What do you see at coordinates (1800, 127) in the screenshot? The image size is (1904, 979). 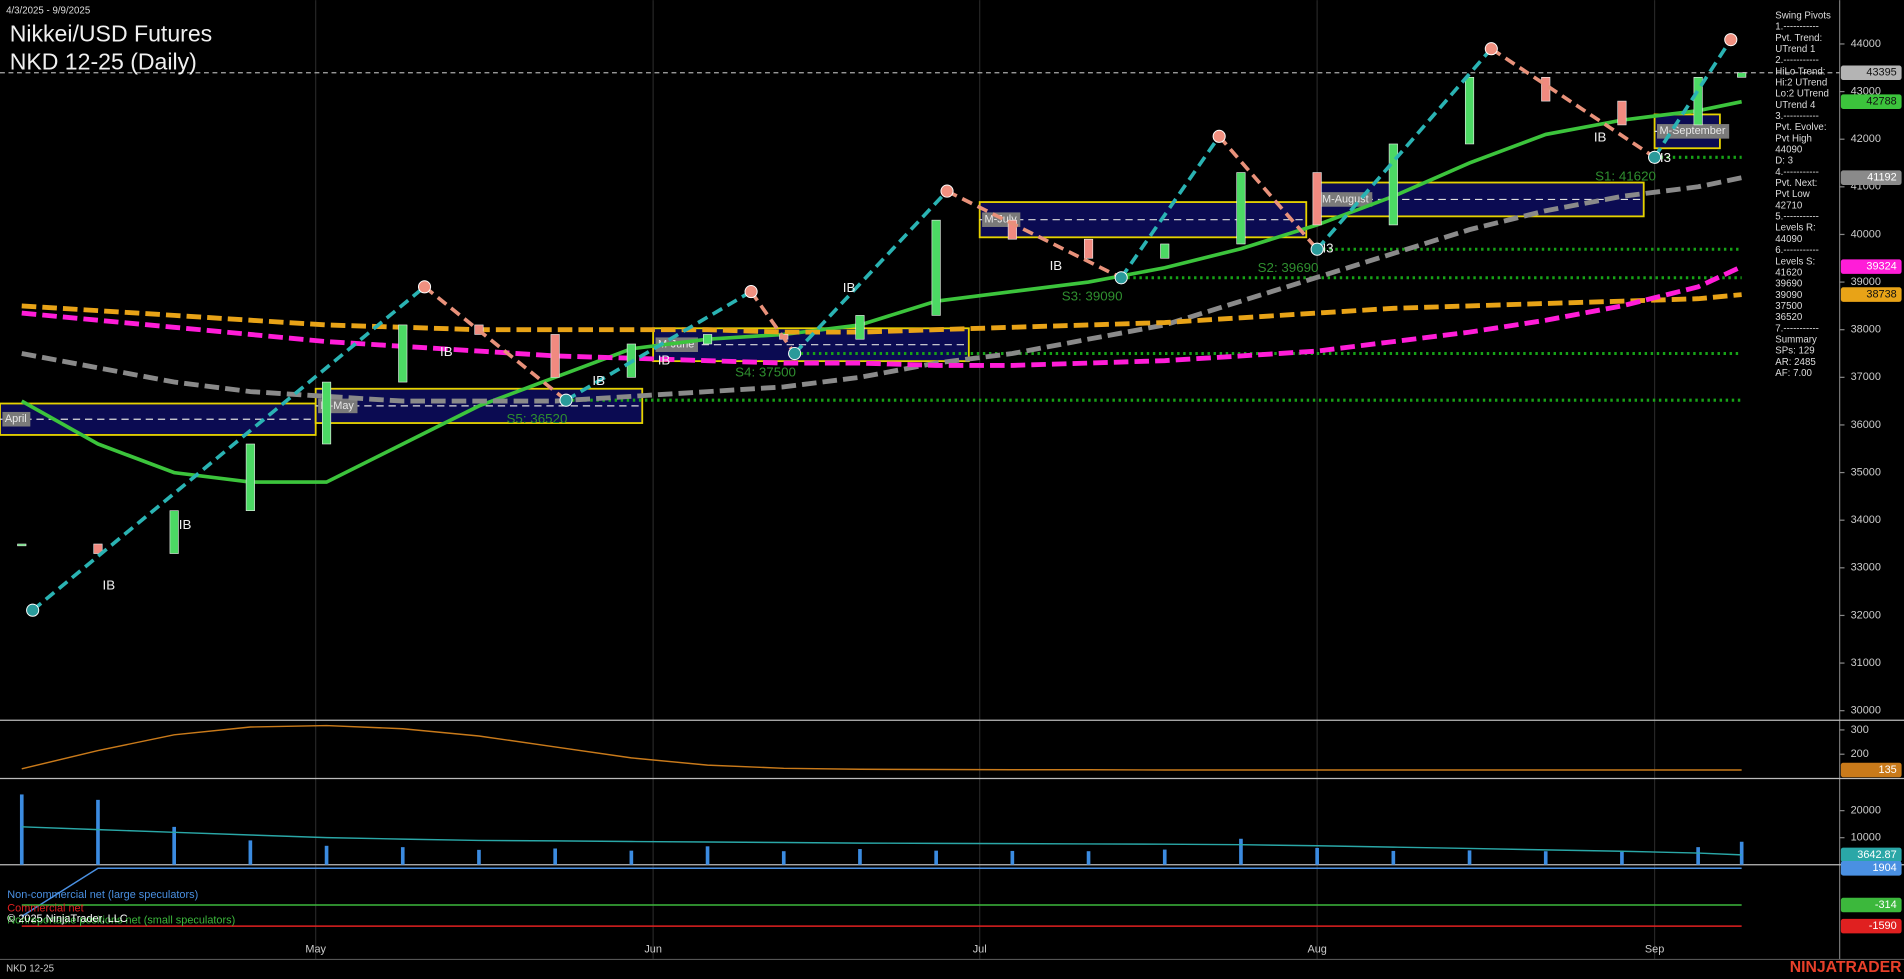 I see `pivot-info-line: Pvt. Evolve:` at bounding box center [1800, 127].